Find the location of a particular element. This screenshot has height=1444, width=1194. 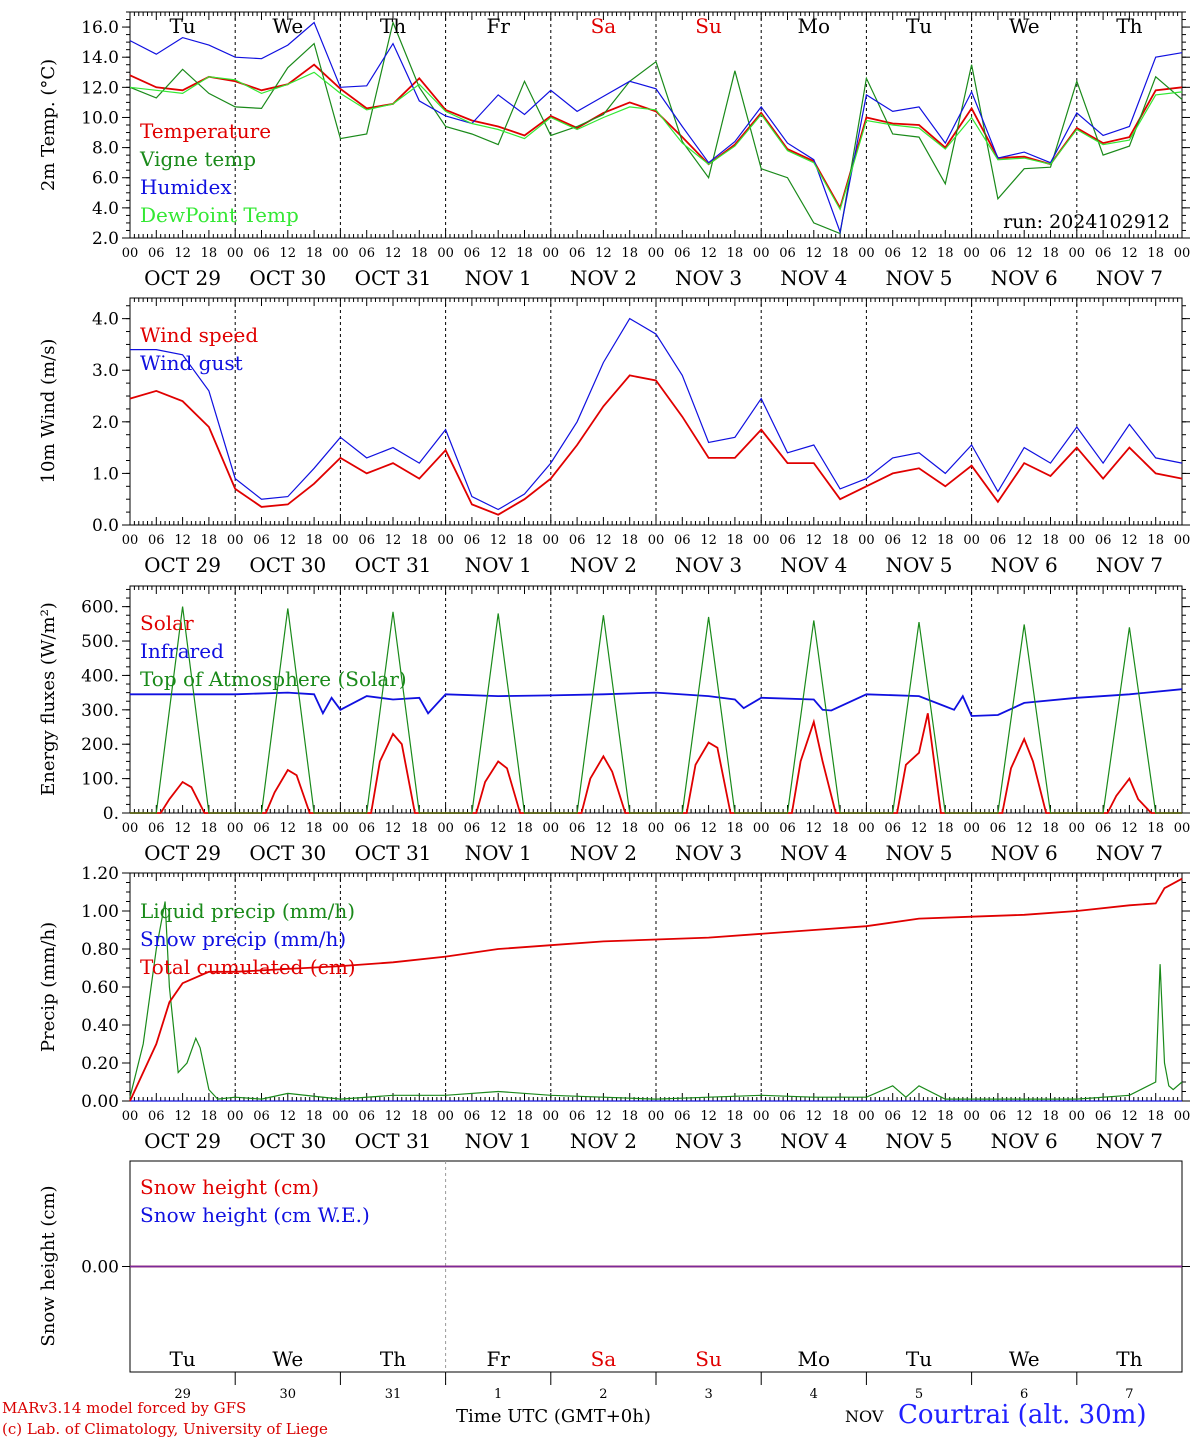

y-tick-label: 8.0 is located at coordinates (105, 149).